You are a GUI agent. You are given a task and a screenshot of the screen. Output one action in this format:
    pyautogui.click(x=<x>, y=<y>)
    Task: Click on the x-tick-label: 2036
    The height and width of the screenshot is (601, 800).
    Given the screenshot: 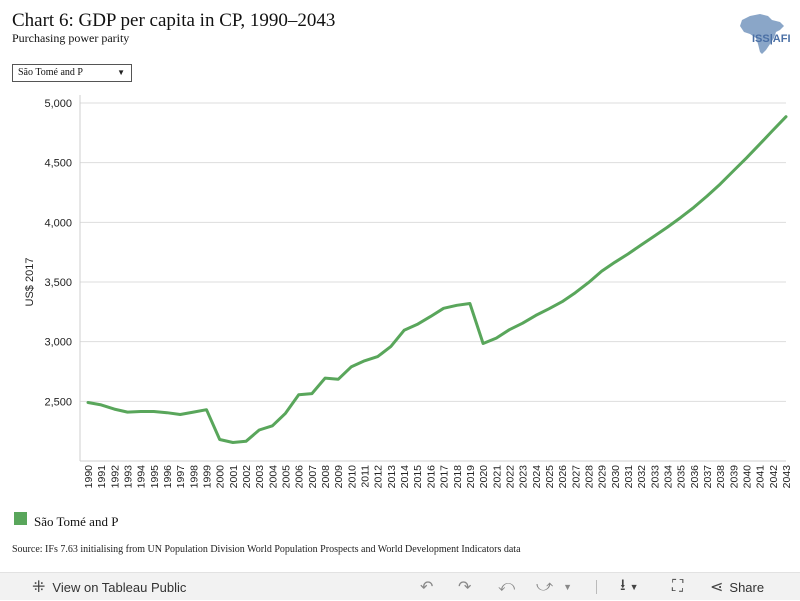 What is the action you would take?
    pyautogui.click(x=695, y=477)
    